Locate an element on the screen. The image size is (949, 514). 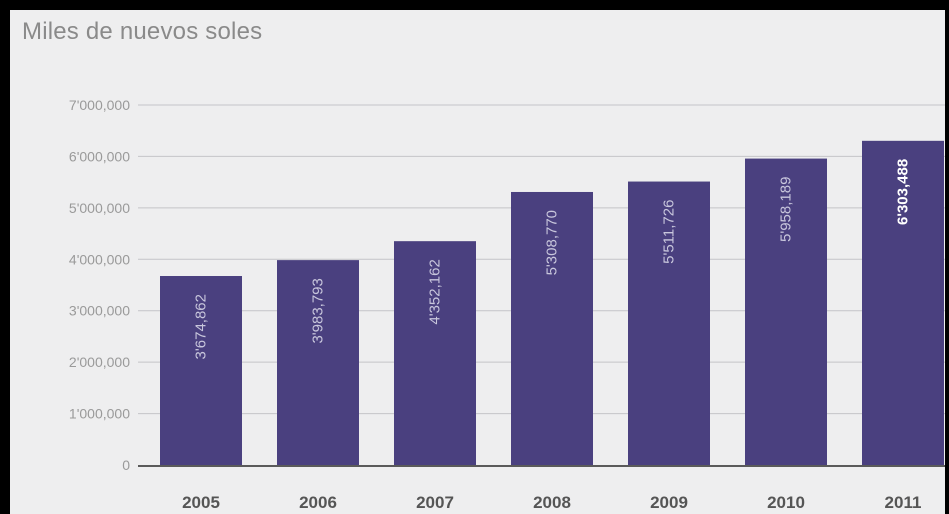
x-tick-label: 2009 is located at coordinates (669, 502).